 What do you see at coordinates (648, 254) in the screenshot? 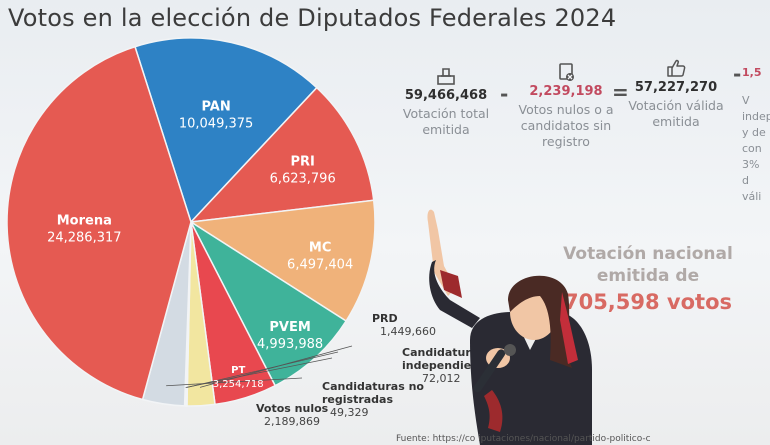
I see `national-line-1: Votación nacional` at bounding box center [648, 254].